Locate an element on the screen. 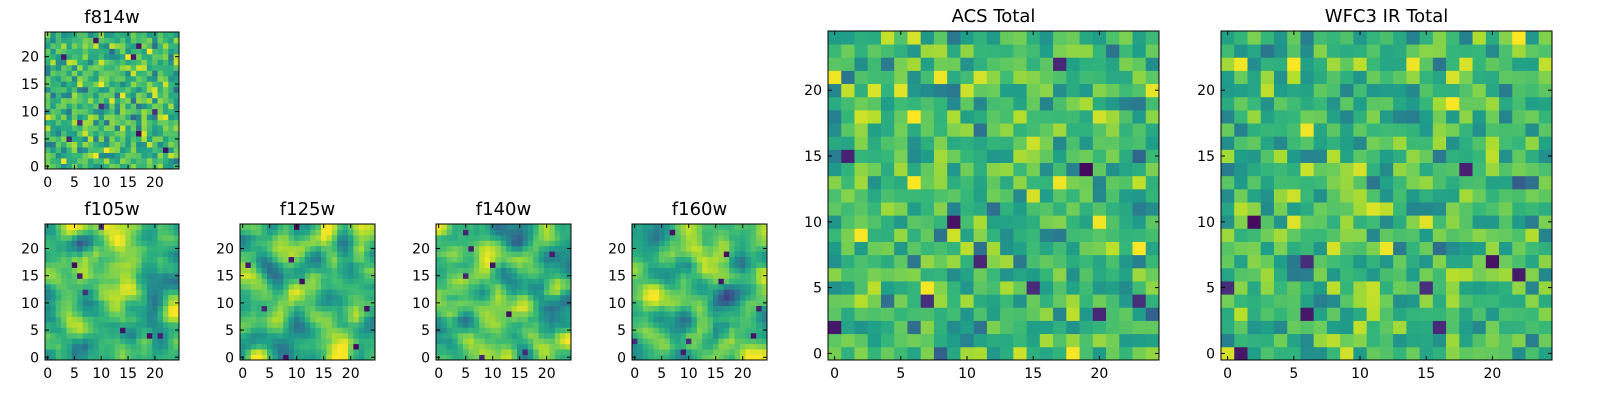 This screenshot has height=400, width=1600. y-tick-label: 20 is located at coordinates (421, 249).